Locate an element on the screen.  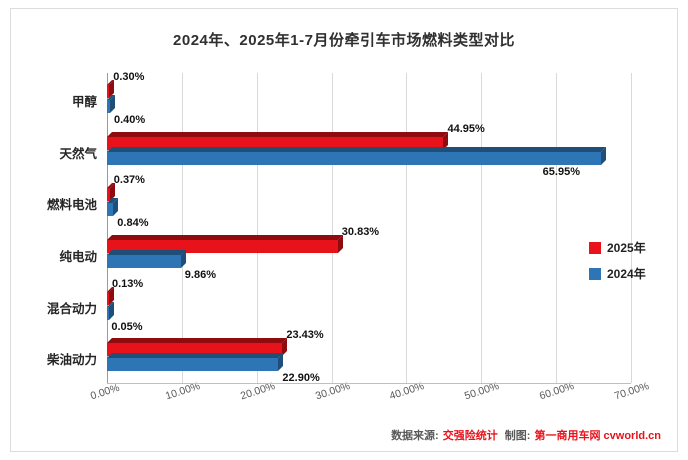
bar-2025年-甲醇 is located at coordinates (111, 88).